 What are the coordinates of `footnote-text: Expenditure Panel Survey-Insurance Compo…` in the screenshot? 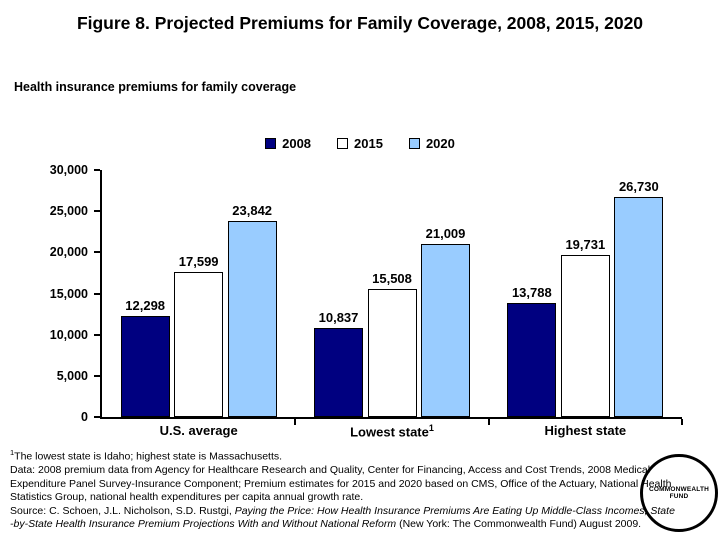 It's located at (341, 483).